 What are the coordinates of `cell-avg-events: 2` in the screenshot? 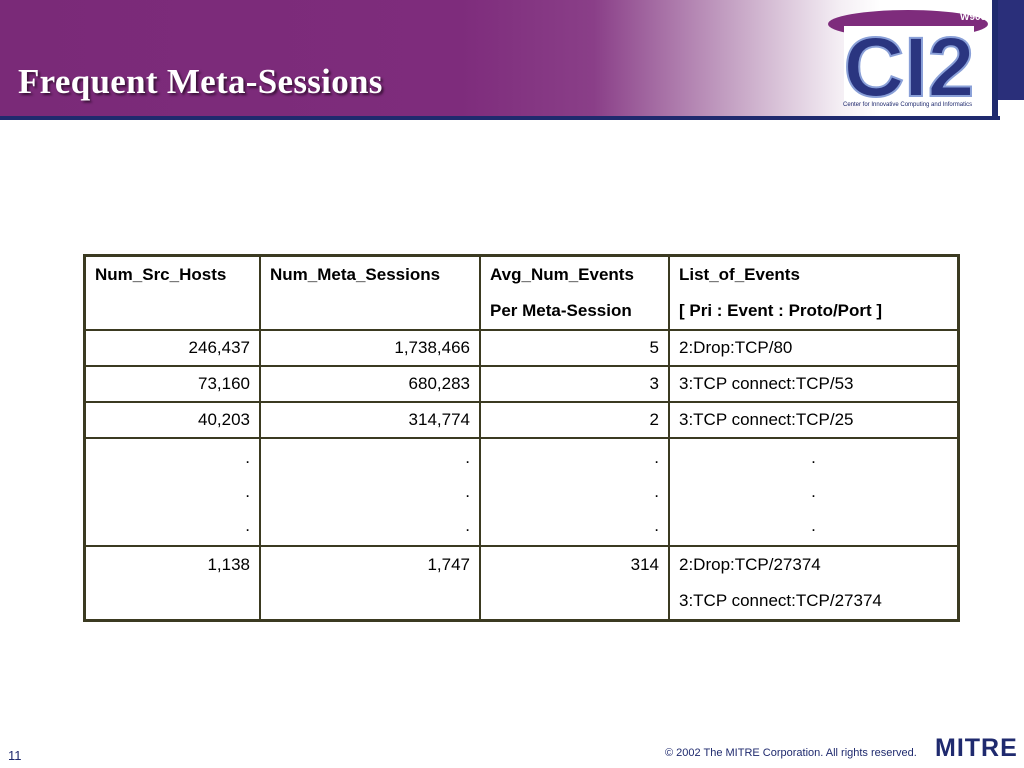 It's located at (574, 420).